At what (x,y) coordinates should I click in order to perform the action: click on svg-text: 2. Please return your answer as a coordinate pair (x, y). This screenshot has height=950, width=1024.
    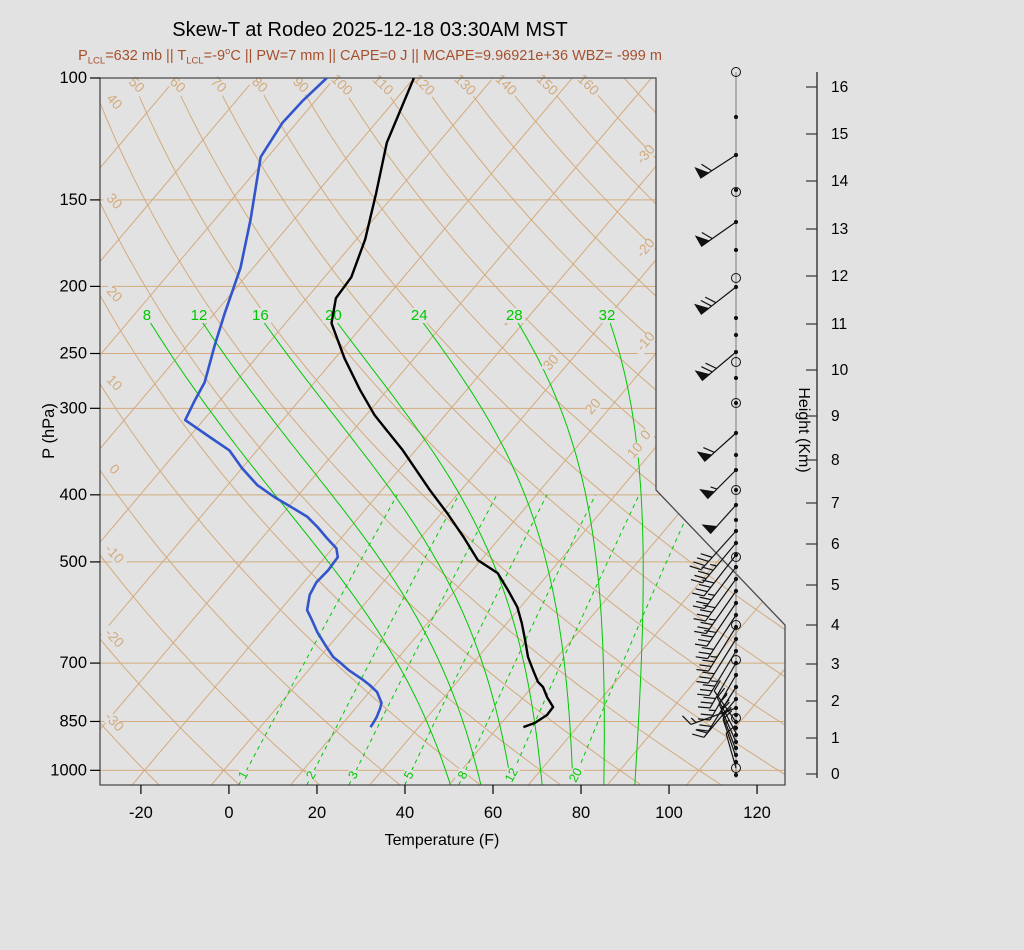
    Looking at the image, I should click on (835, 701).